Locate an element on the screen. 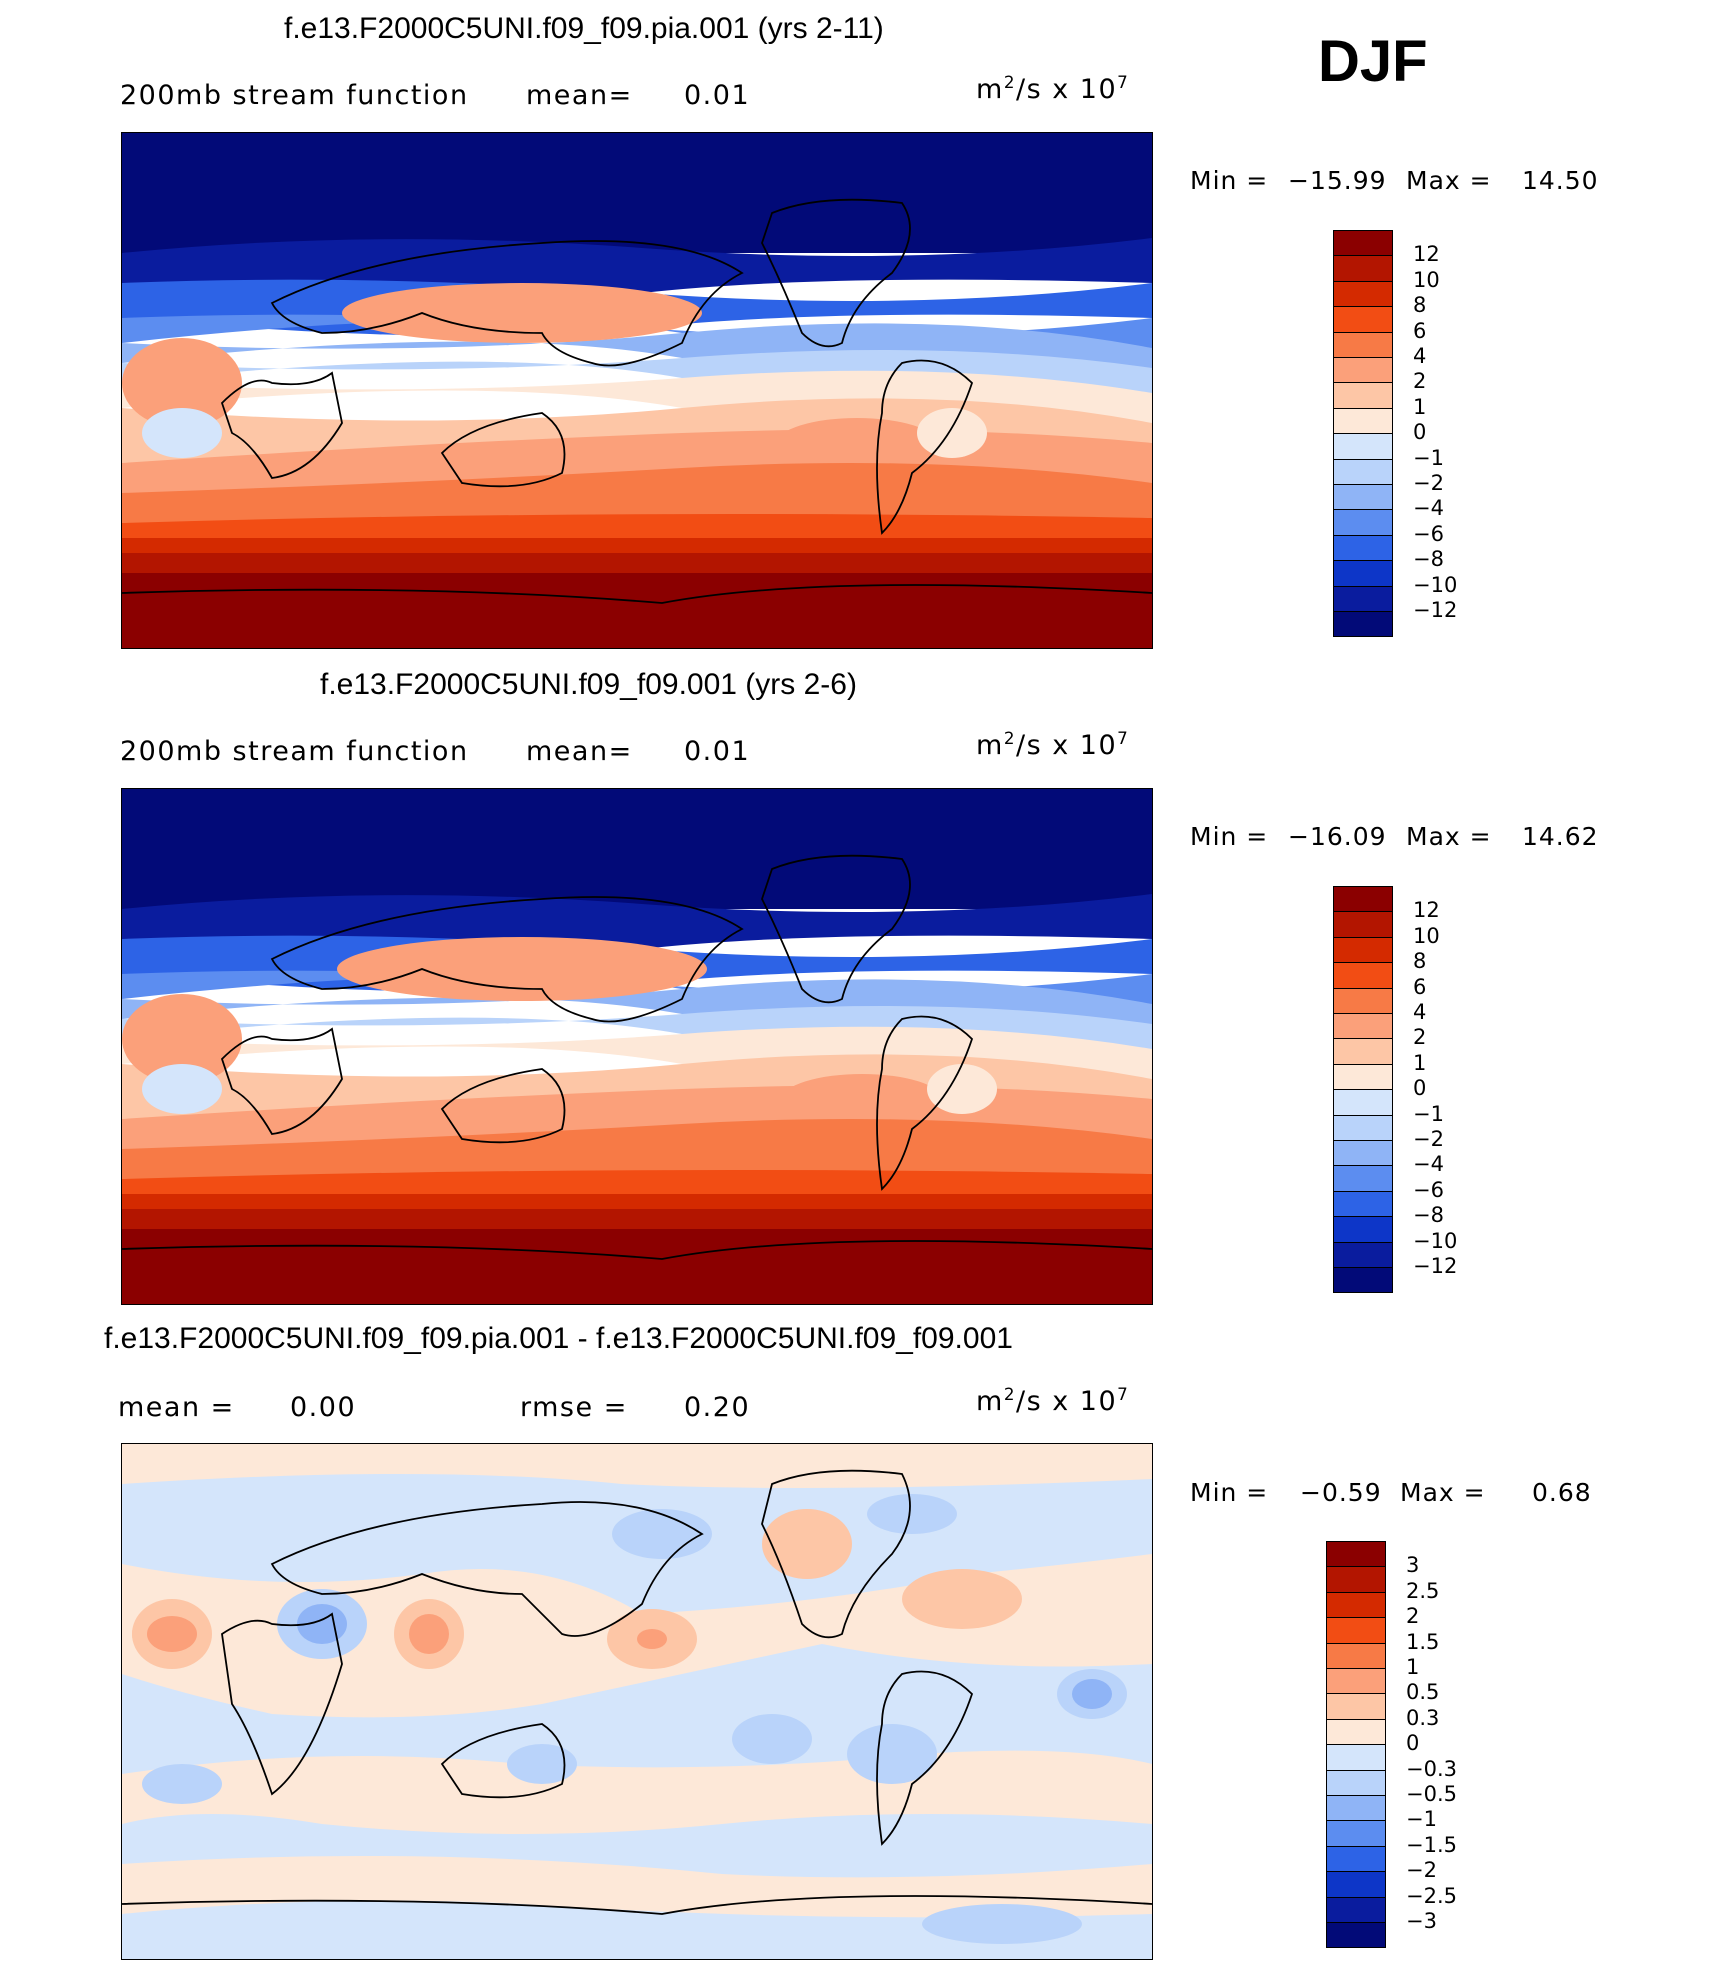 Image resolution: width=1710 pixels, height=1963 pixels. panel1-colorbar-label: 10 is located at coordinates (1426, 279).